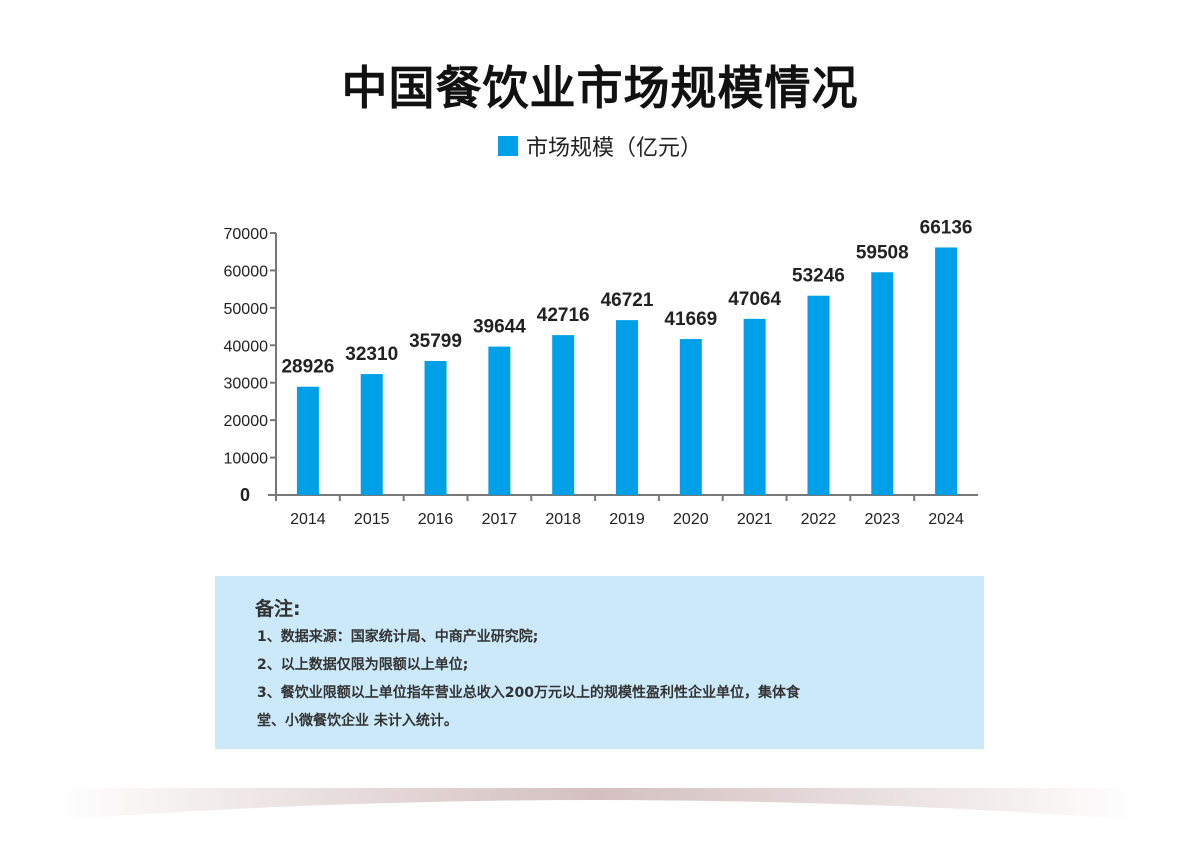 The width and height of the screenshot is (1200, 856). What do you see at coordinates (246, 421) in the screenshot?
I see `y-tick-label: 20000` at bounding box center [246, 421].